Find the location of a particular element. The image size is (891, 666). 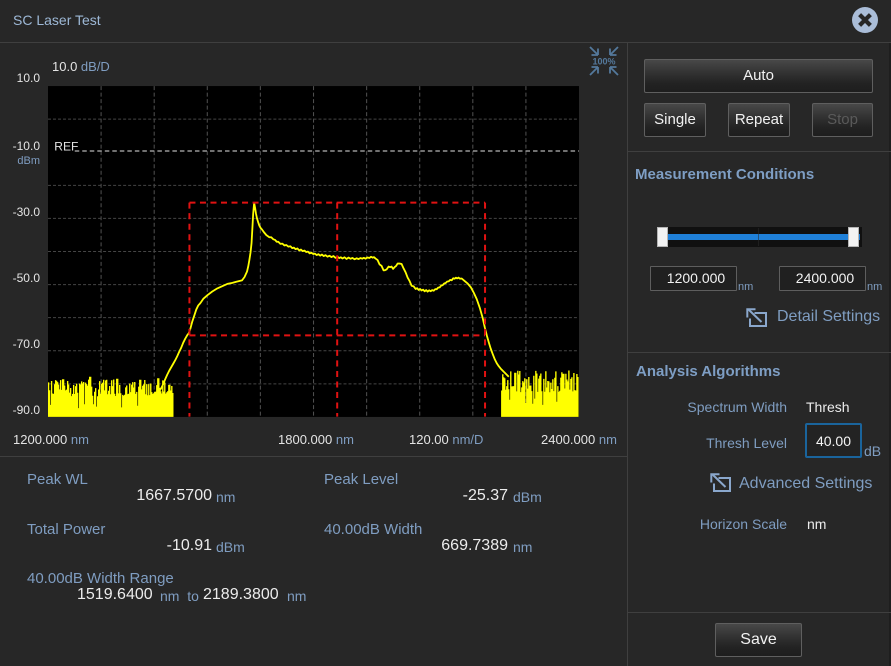

svg-text: 100% is located at coordinates (603, 62).